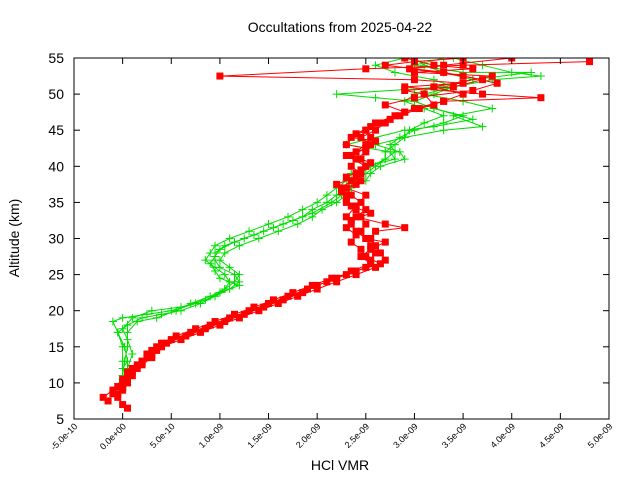  I want to click on y-tick-label: 25, so click(56, 275).